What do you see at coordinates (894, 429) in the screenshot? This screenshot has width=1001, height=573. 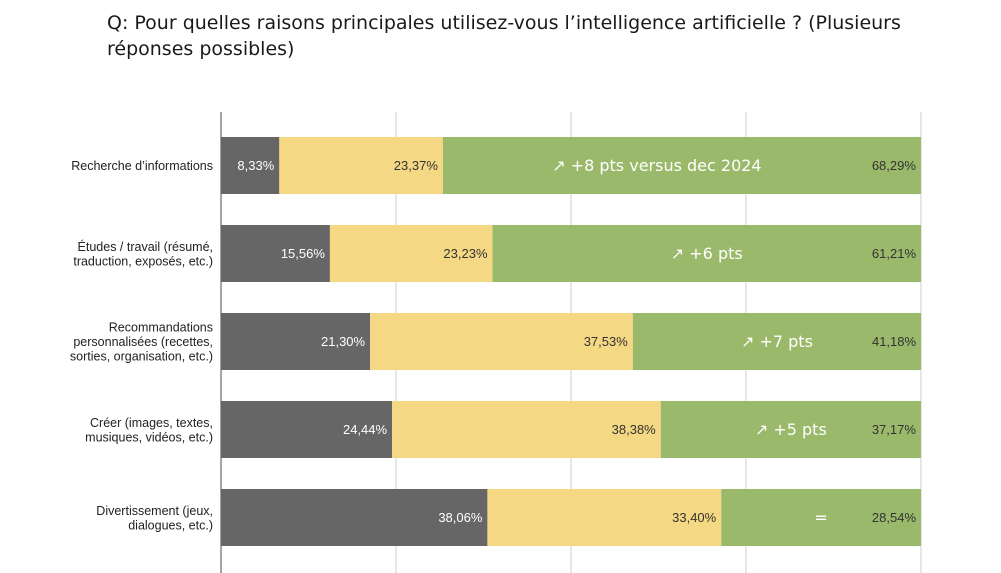 I see `data-label: 37,17%` at bounding box center [894, 429].